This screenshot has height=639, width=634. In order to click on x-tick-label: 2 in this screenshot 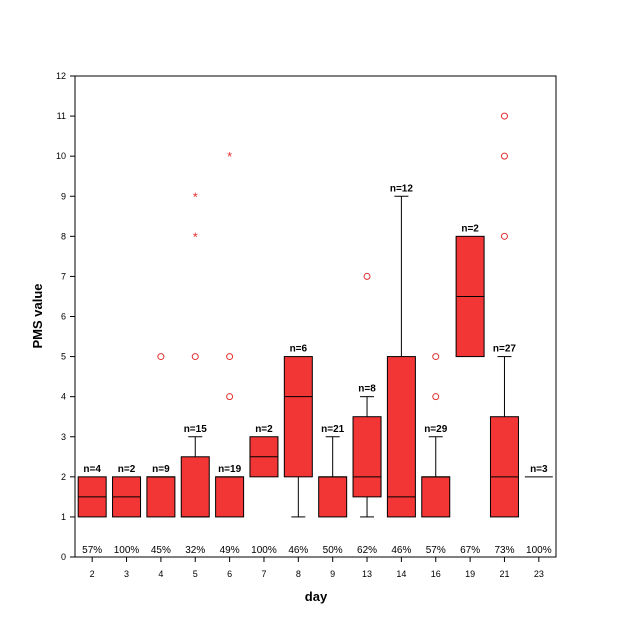, I will do `click(92, 574)`.